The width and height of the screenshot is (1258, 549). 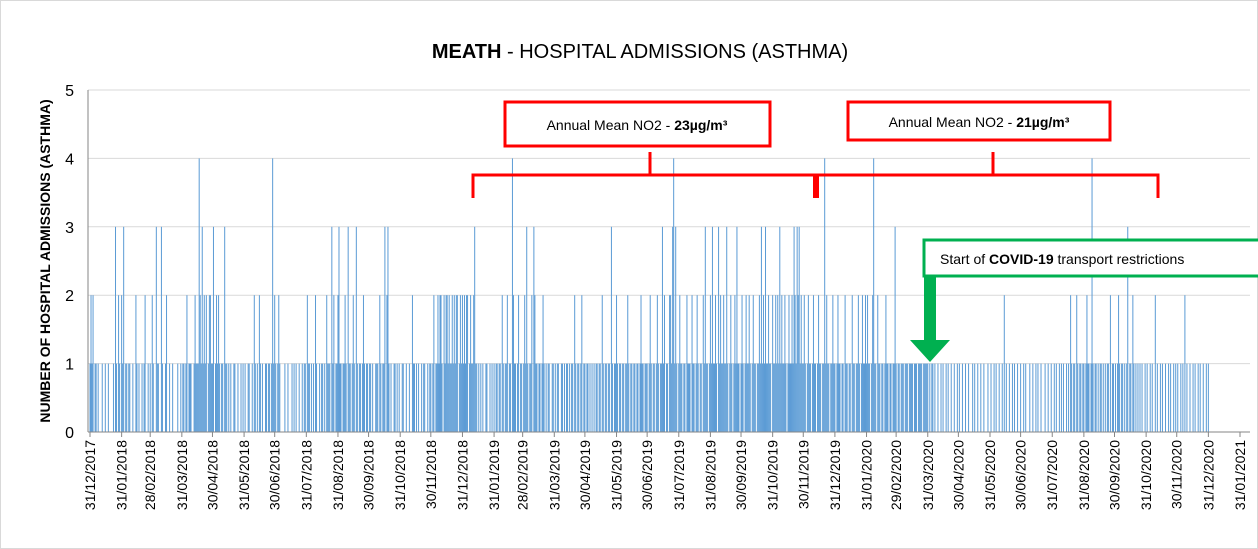 I want to click on y-tick-label: 4, so click(x=69, y=159).